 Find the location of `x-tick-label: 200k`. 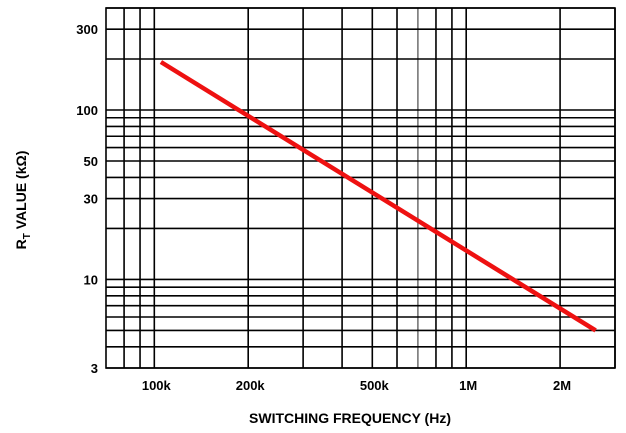

x-tick-label: 200k is located at coordinates (251, 385).